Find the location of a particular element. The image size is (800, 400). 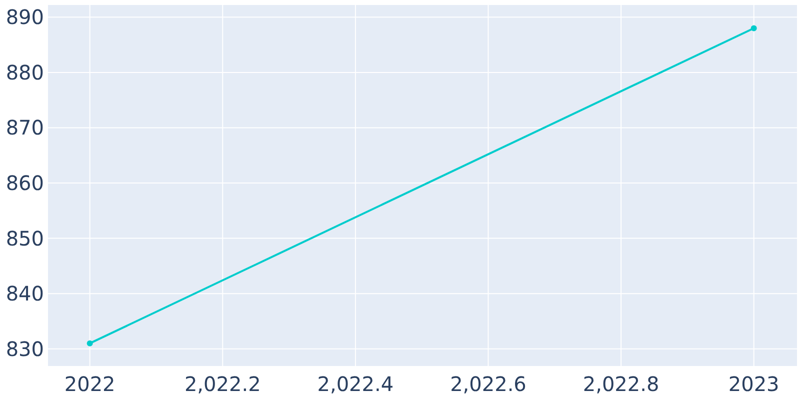

y-tick-label: 880 is located at coordinates (25, 72).